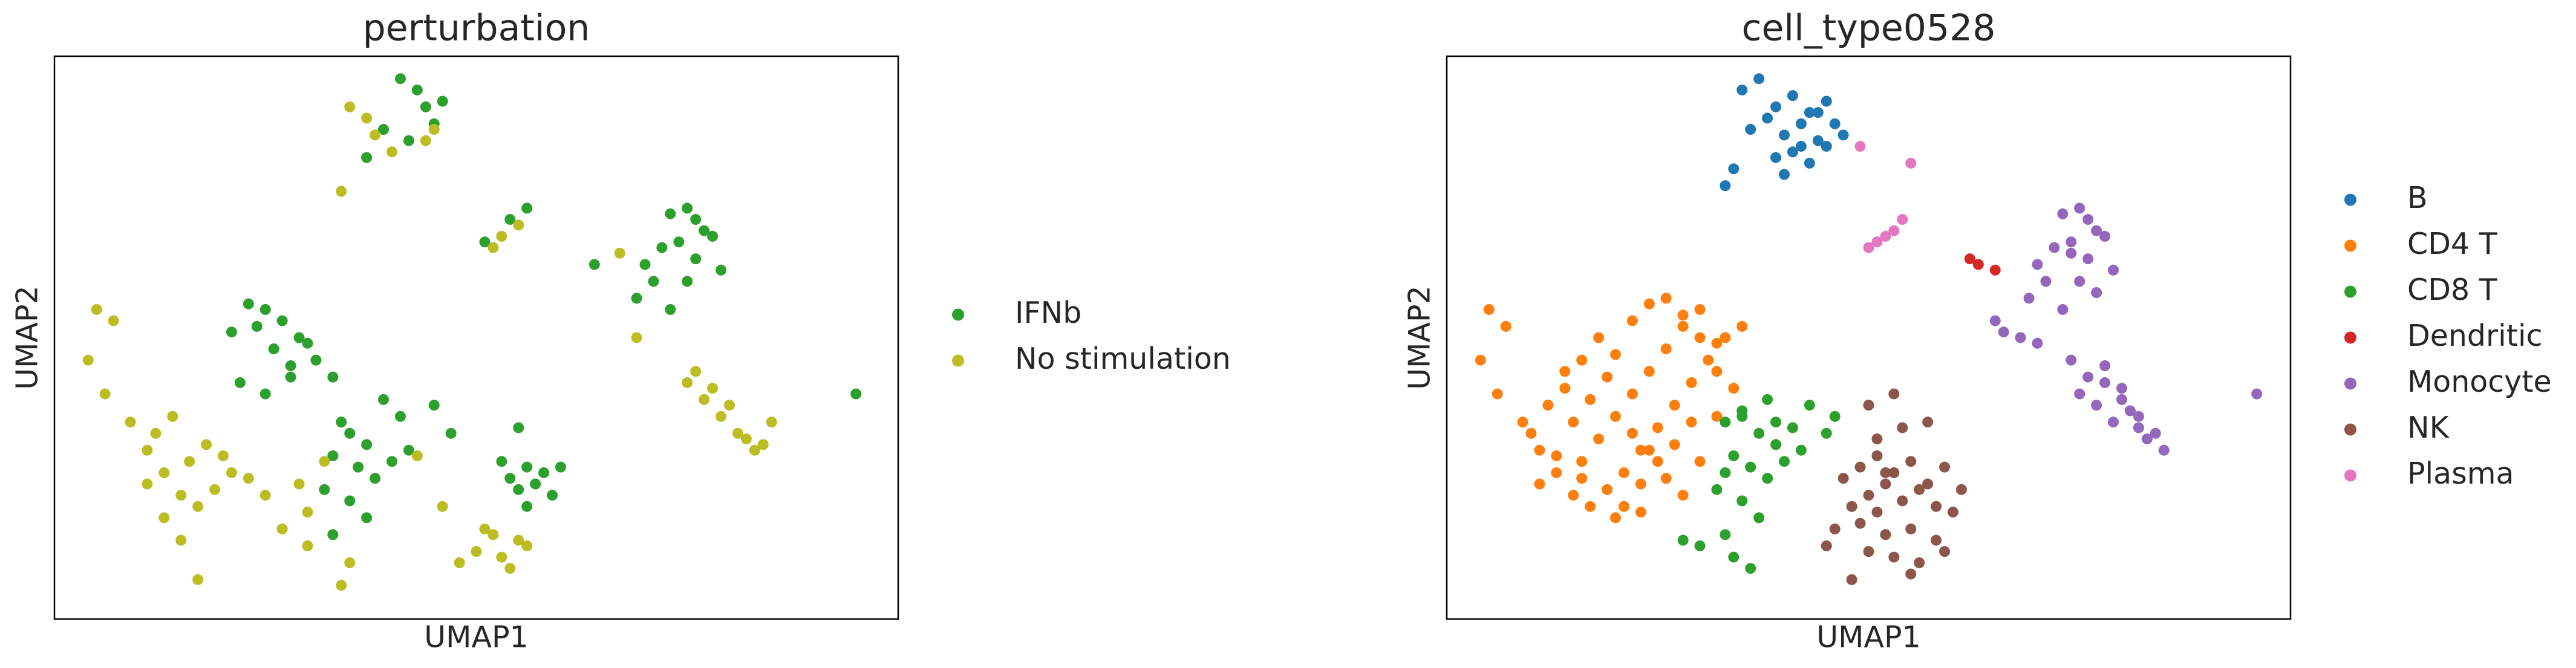 This screenshot has width=2576, height=668. I want to click on y-axis-label: UMAP2, so click(1420, 337).